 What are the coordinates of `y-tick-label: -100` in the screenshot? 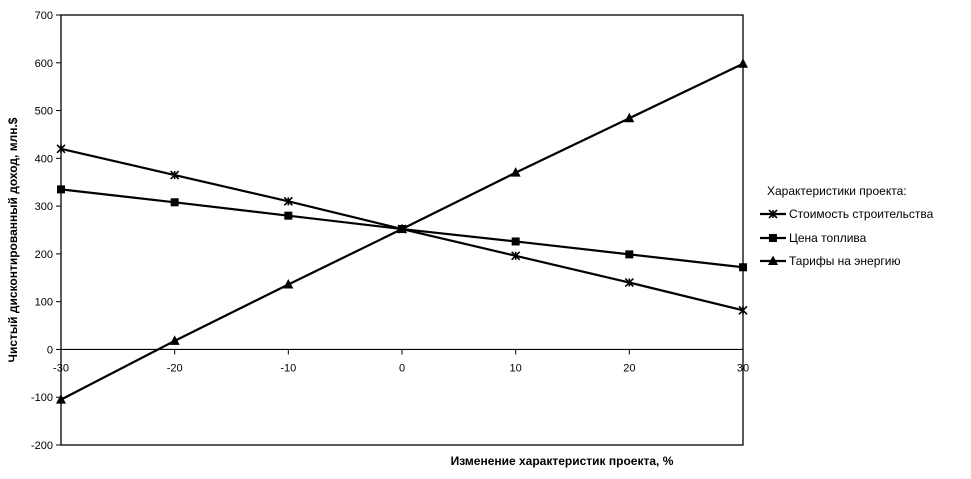 It's located at (42, 398).